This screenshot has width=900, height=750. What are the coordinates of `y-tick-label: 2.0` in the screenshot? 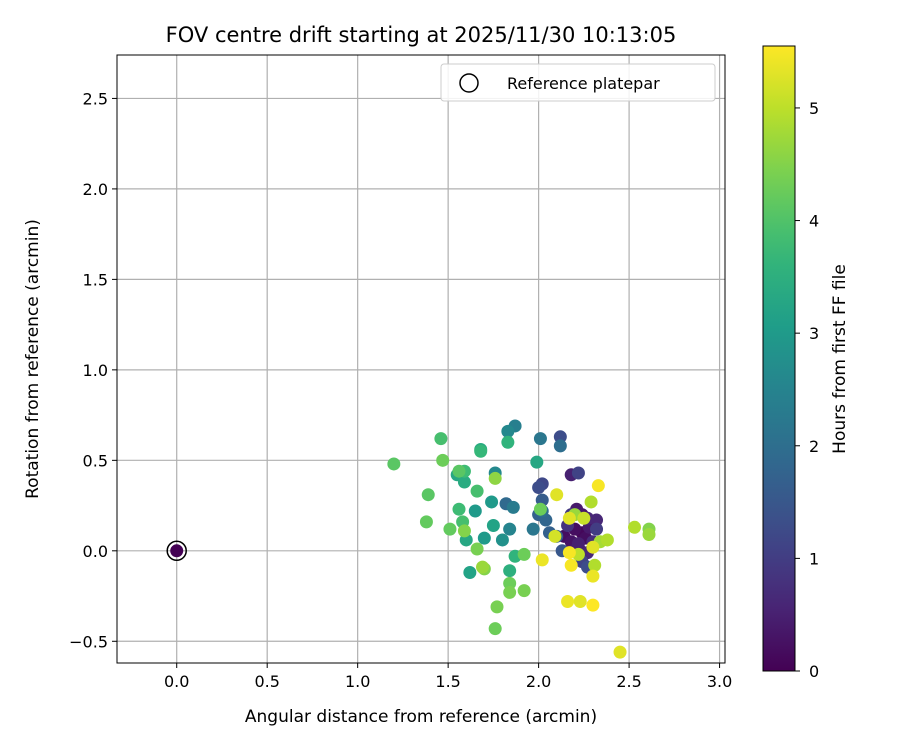 It's located at (95, 189).